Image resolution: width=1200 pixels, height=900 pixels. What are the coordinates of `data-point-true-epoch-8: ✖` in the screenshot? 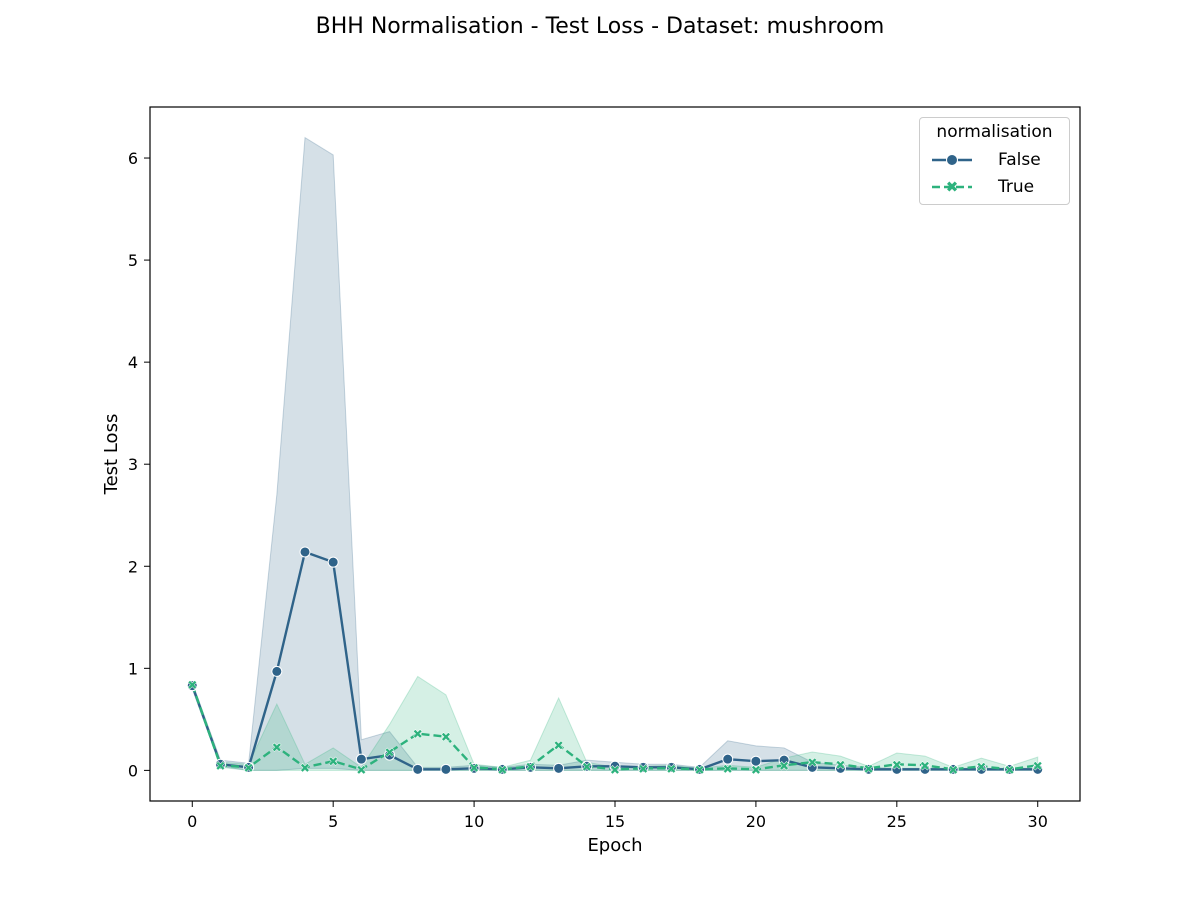 It's located at (417, 735).